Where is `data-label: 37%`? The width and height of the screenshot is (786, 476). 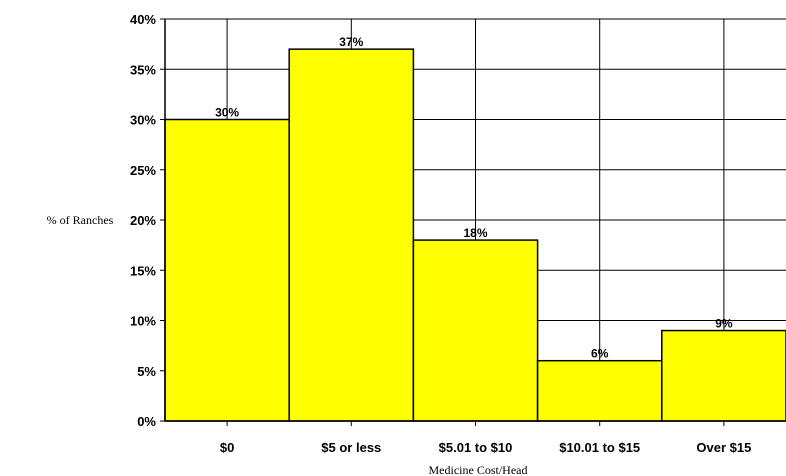
data-label: 37% is located at coordinates (351, 42).